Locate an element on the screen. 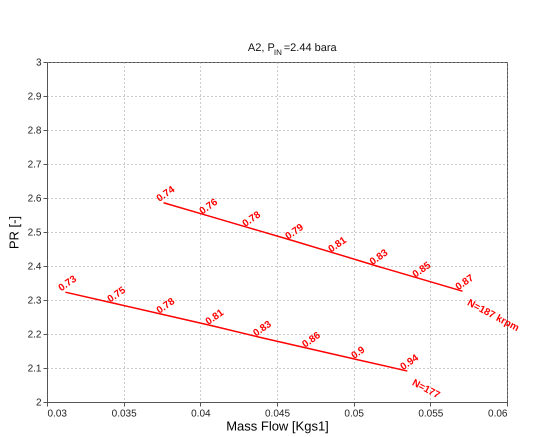 This screenshot has width=560, height=437. annotation: 0.9 is located at coordinates (359, 353).